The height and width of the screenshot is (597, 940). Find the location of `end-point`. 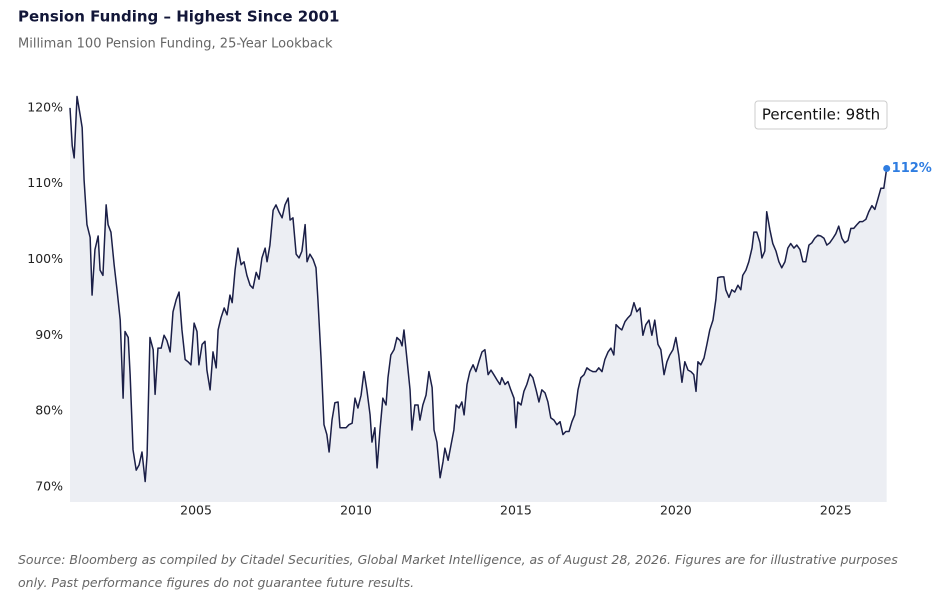

end-point is located at coordinates (887, 169).